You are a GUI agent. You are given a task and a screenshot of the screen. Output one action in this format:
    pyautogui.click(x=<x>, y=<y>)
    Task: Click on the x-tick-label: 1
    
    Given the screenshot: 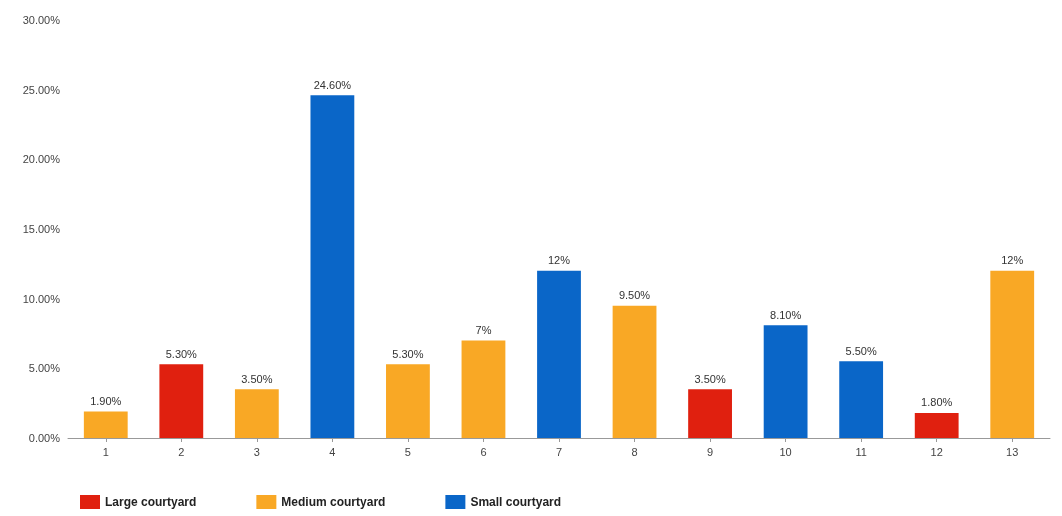 What is the action you would take?
    pyautogui.click(x=105, y=451)
    